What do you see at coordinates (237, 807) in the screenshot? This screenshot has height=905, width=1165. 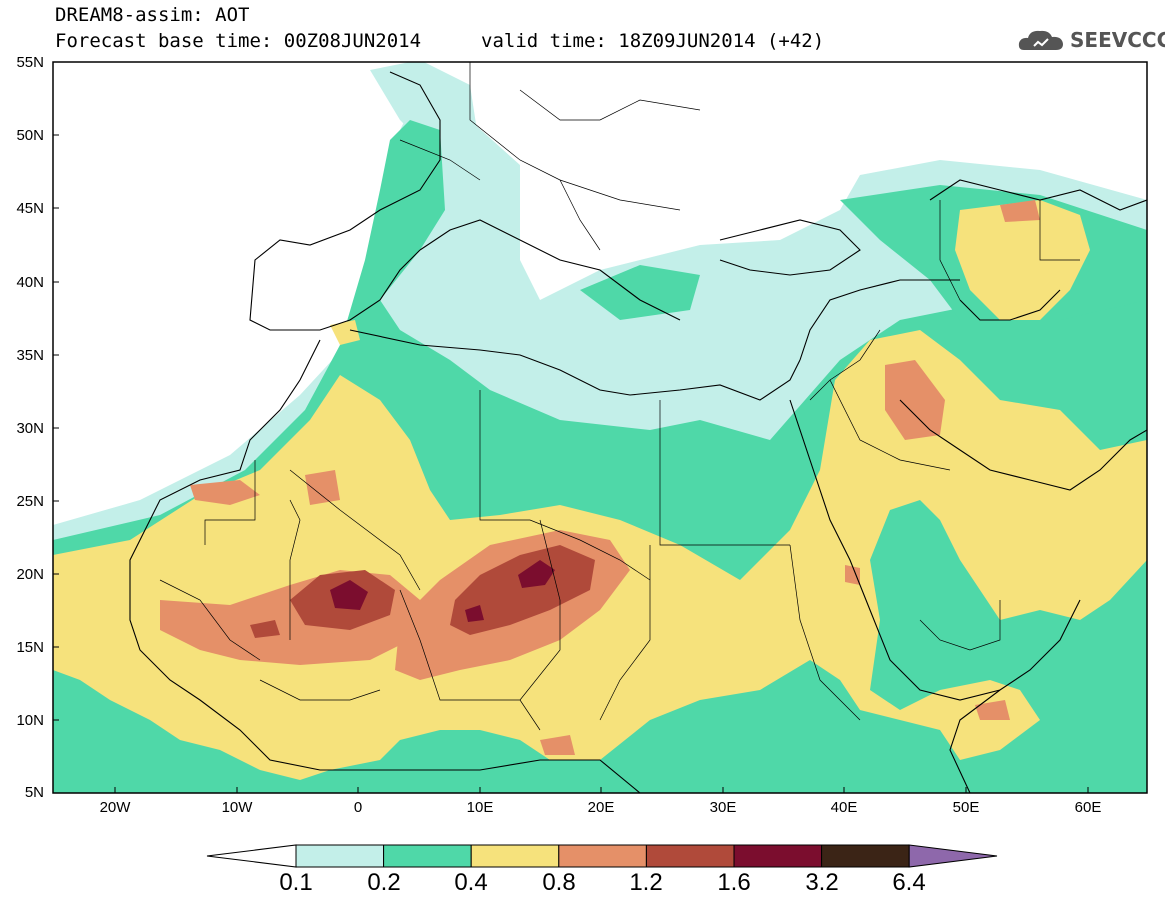 I see `lon-label: 10W` at bounding box center [237, 807].